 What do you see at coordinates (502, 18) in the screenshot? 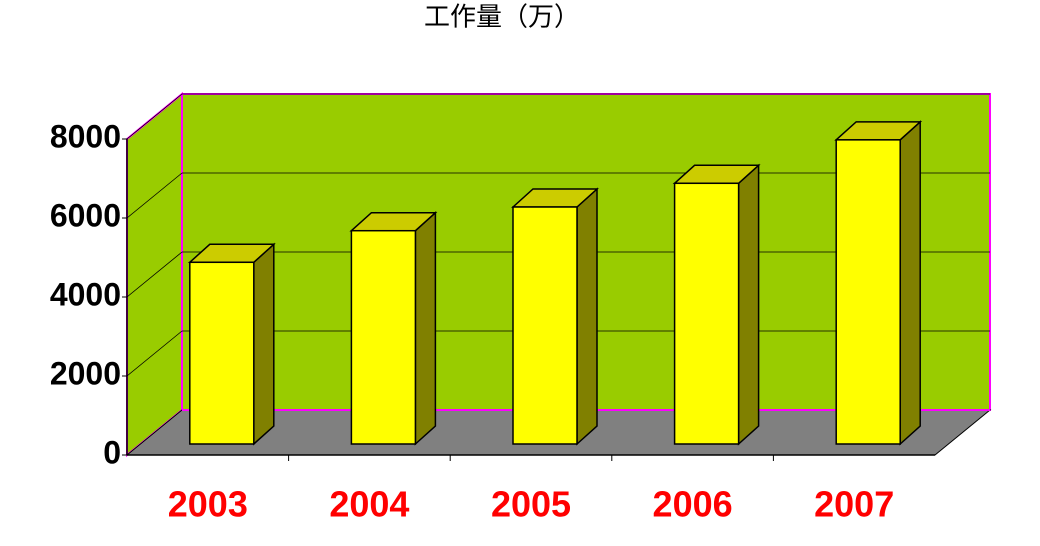
I see `chart-title: 工作量（万）` at bounding box center [502, 18].